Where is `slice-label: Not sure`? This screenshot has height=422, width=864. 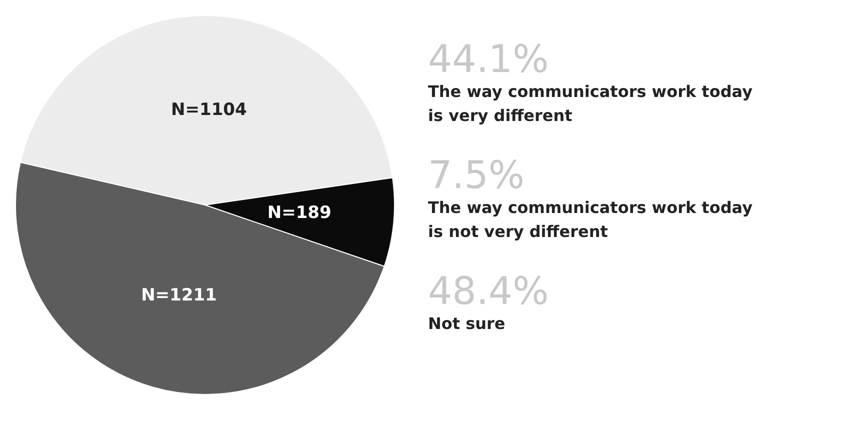
slice-label: Not sure is located at coordinates (467, 324).